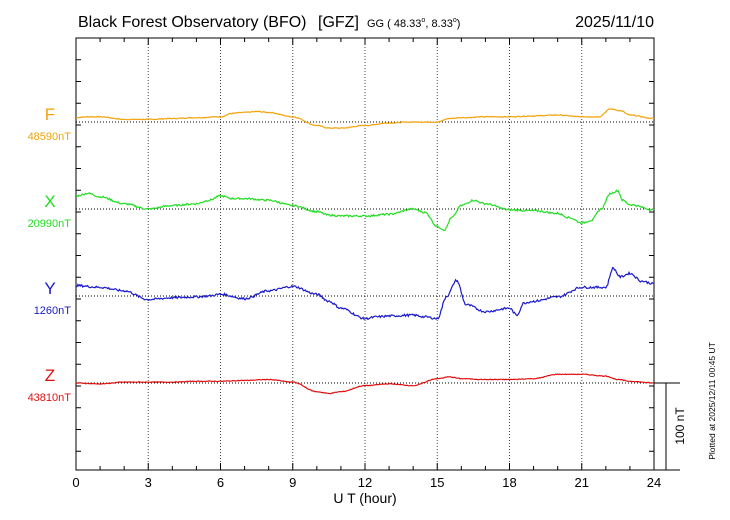  What do you see at coordinates (53, 311) in the screenshot?
I see `baseline-value-Y: 1260nT` at bounding box center [53, 311].